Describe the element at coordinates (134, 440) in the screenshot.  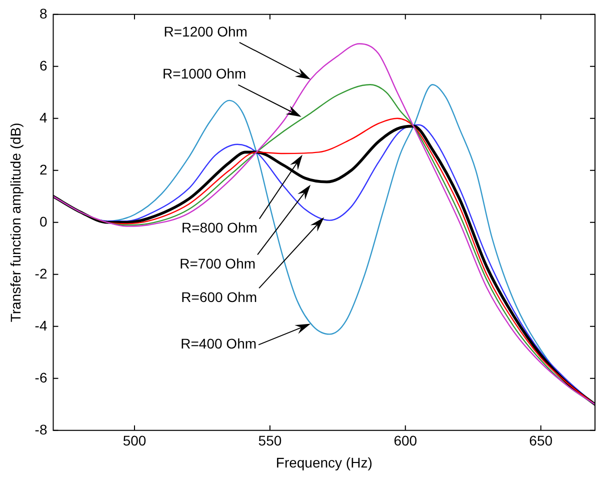
I see `x-tick-label: 500` at that location.